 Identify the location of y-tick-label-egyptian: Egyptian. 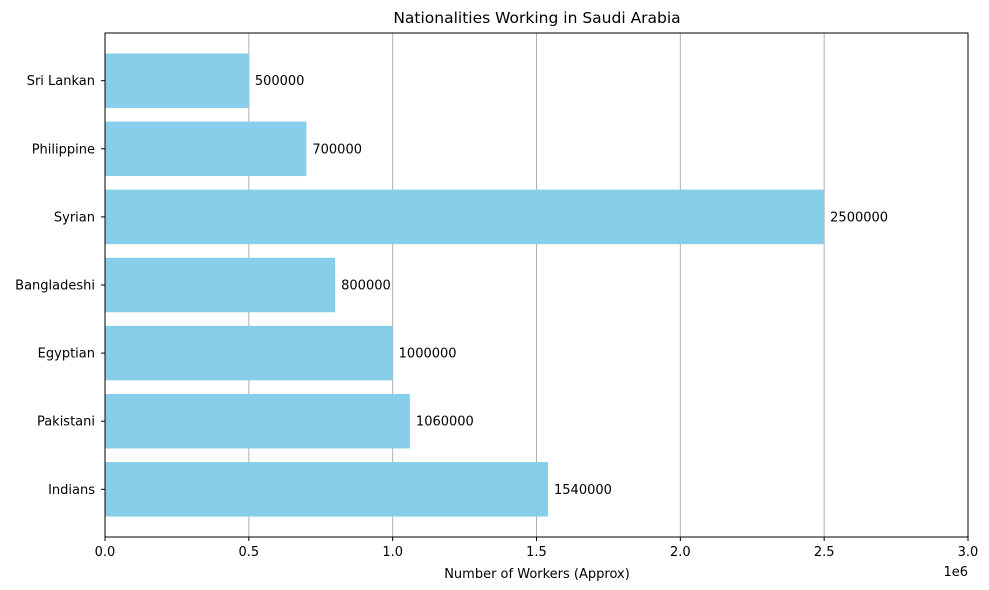
(66, 354).